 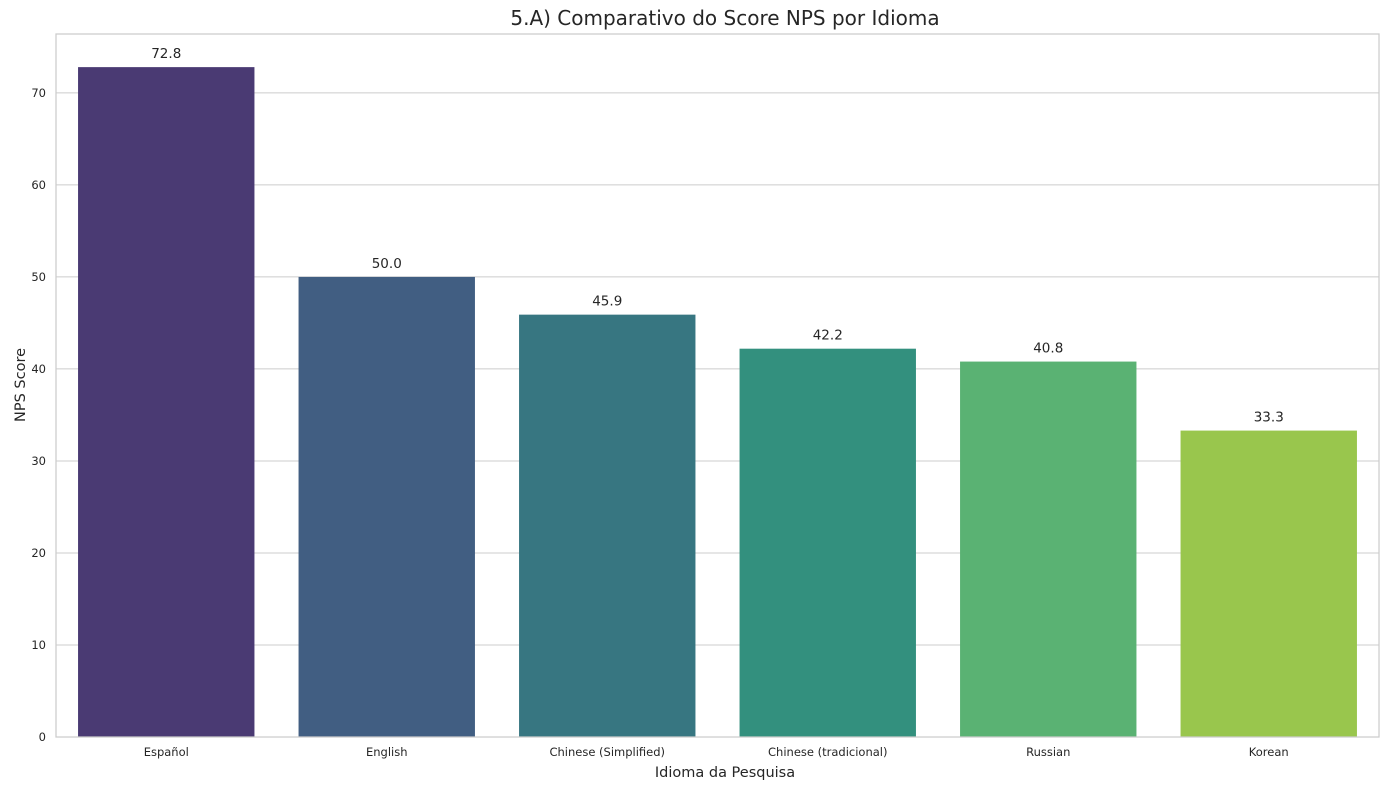 What do you see at coordinates (827, 752) in the screenshot?
I see `x-tick-label: Chinese (tradicional)` at bounding box center [827, 752].